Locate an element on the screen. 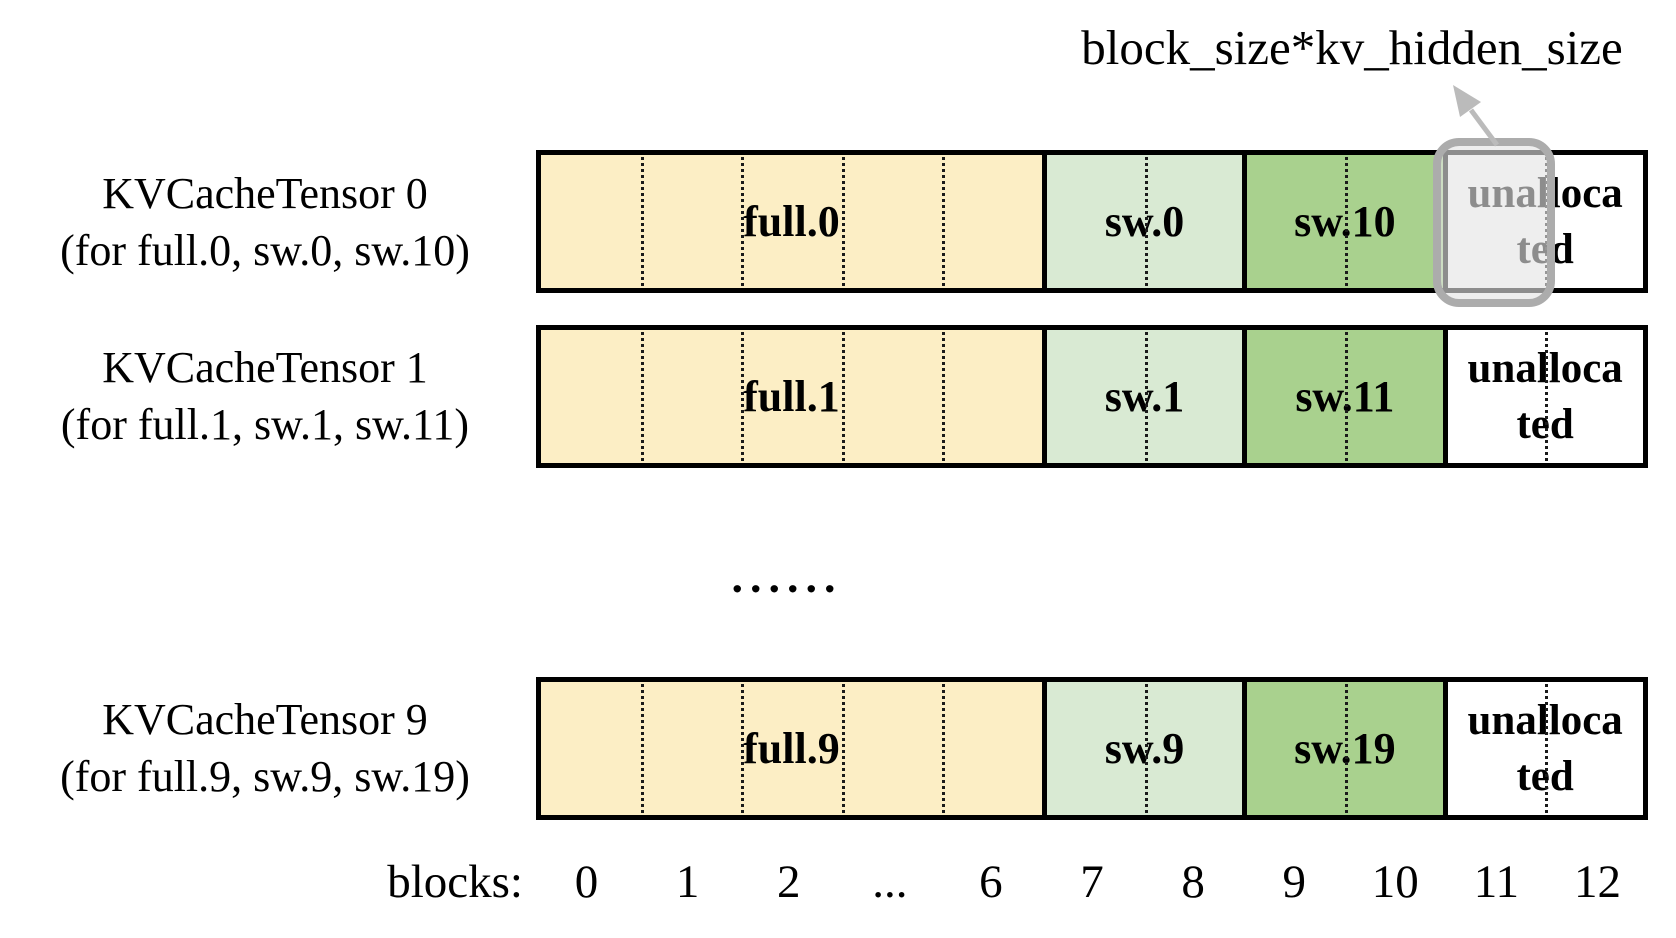  segment-full: full.0 is located at coordinates (791, 221).